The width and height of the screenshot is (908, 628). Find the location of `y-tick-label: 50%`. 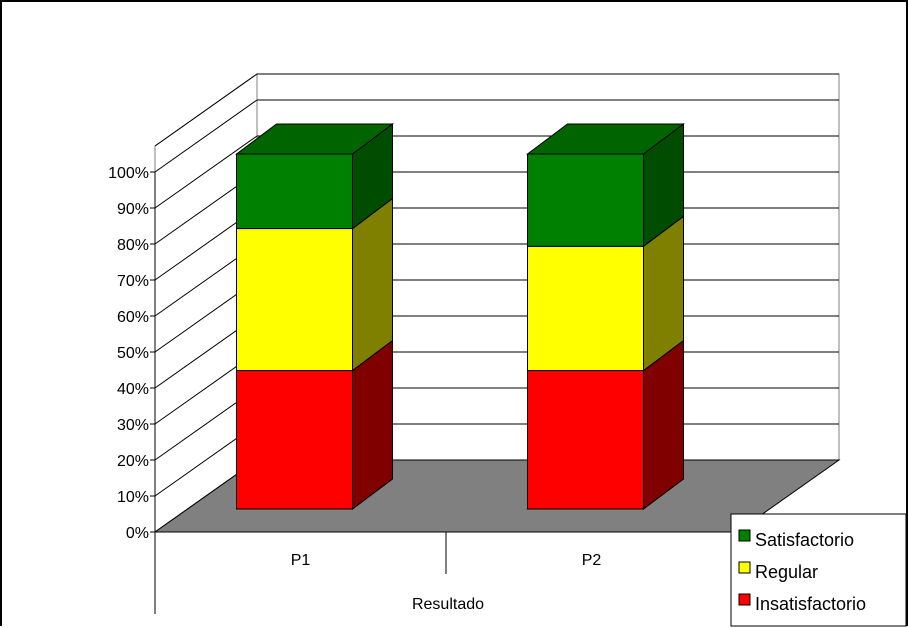

y-tick-label: 50% is located at coordinates (133, 353).